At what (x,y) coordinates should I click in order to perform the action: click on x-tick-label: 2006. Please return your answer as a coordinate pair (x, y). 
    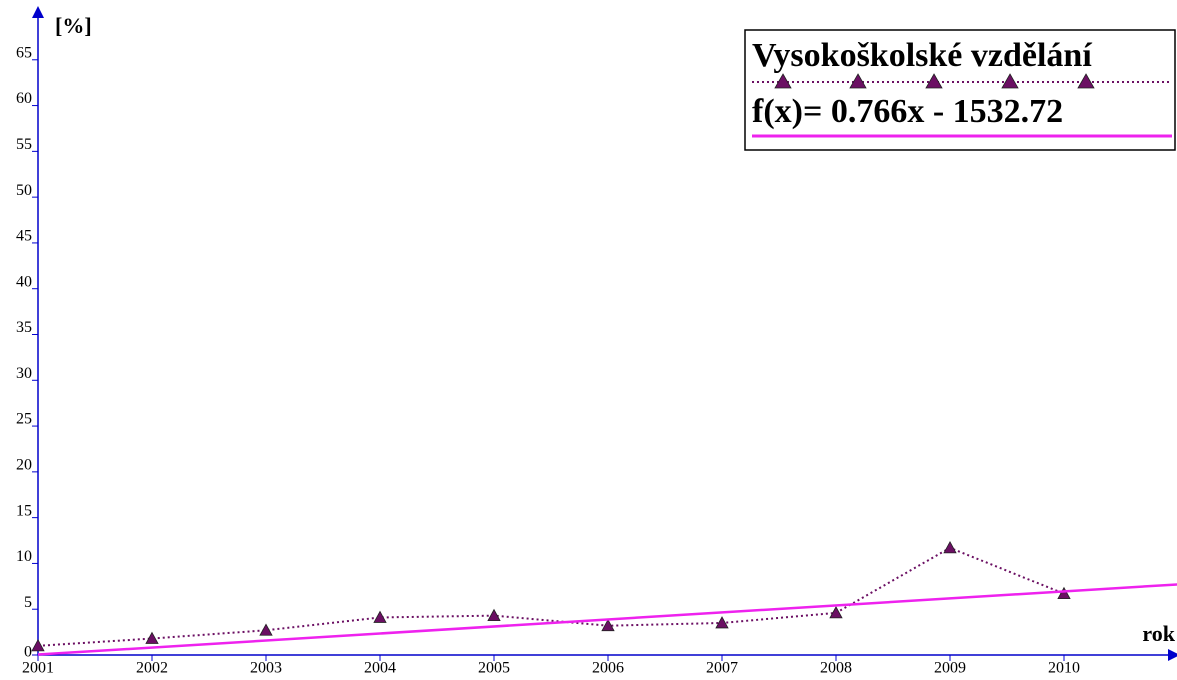
    Looking at the image, I should click on (608, 668).